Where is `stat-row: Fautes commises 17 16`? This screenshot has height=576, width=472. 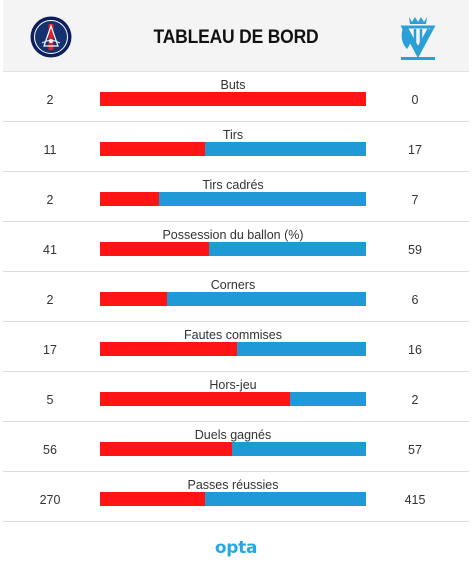 stat-row: Fautes commises 17 16 is located at coordinates (236, 347).